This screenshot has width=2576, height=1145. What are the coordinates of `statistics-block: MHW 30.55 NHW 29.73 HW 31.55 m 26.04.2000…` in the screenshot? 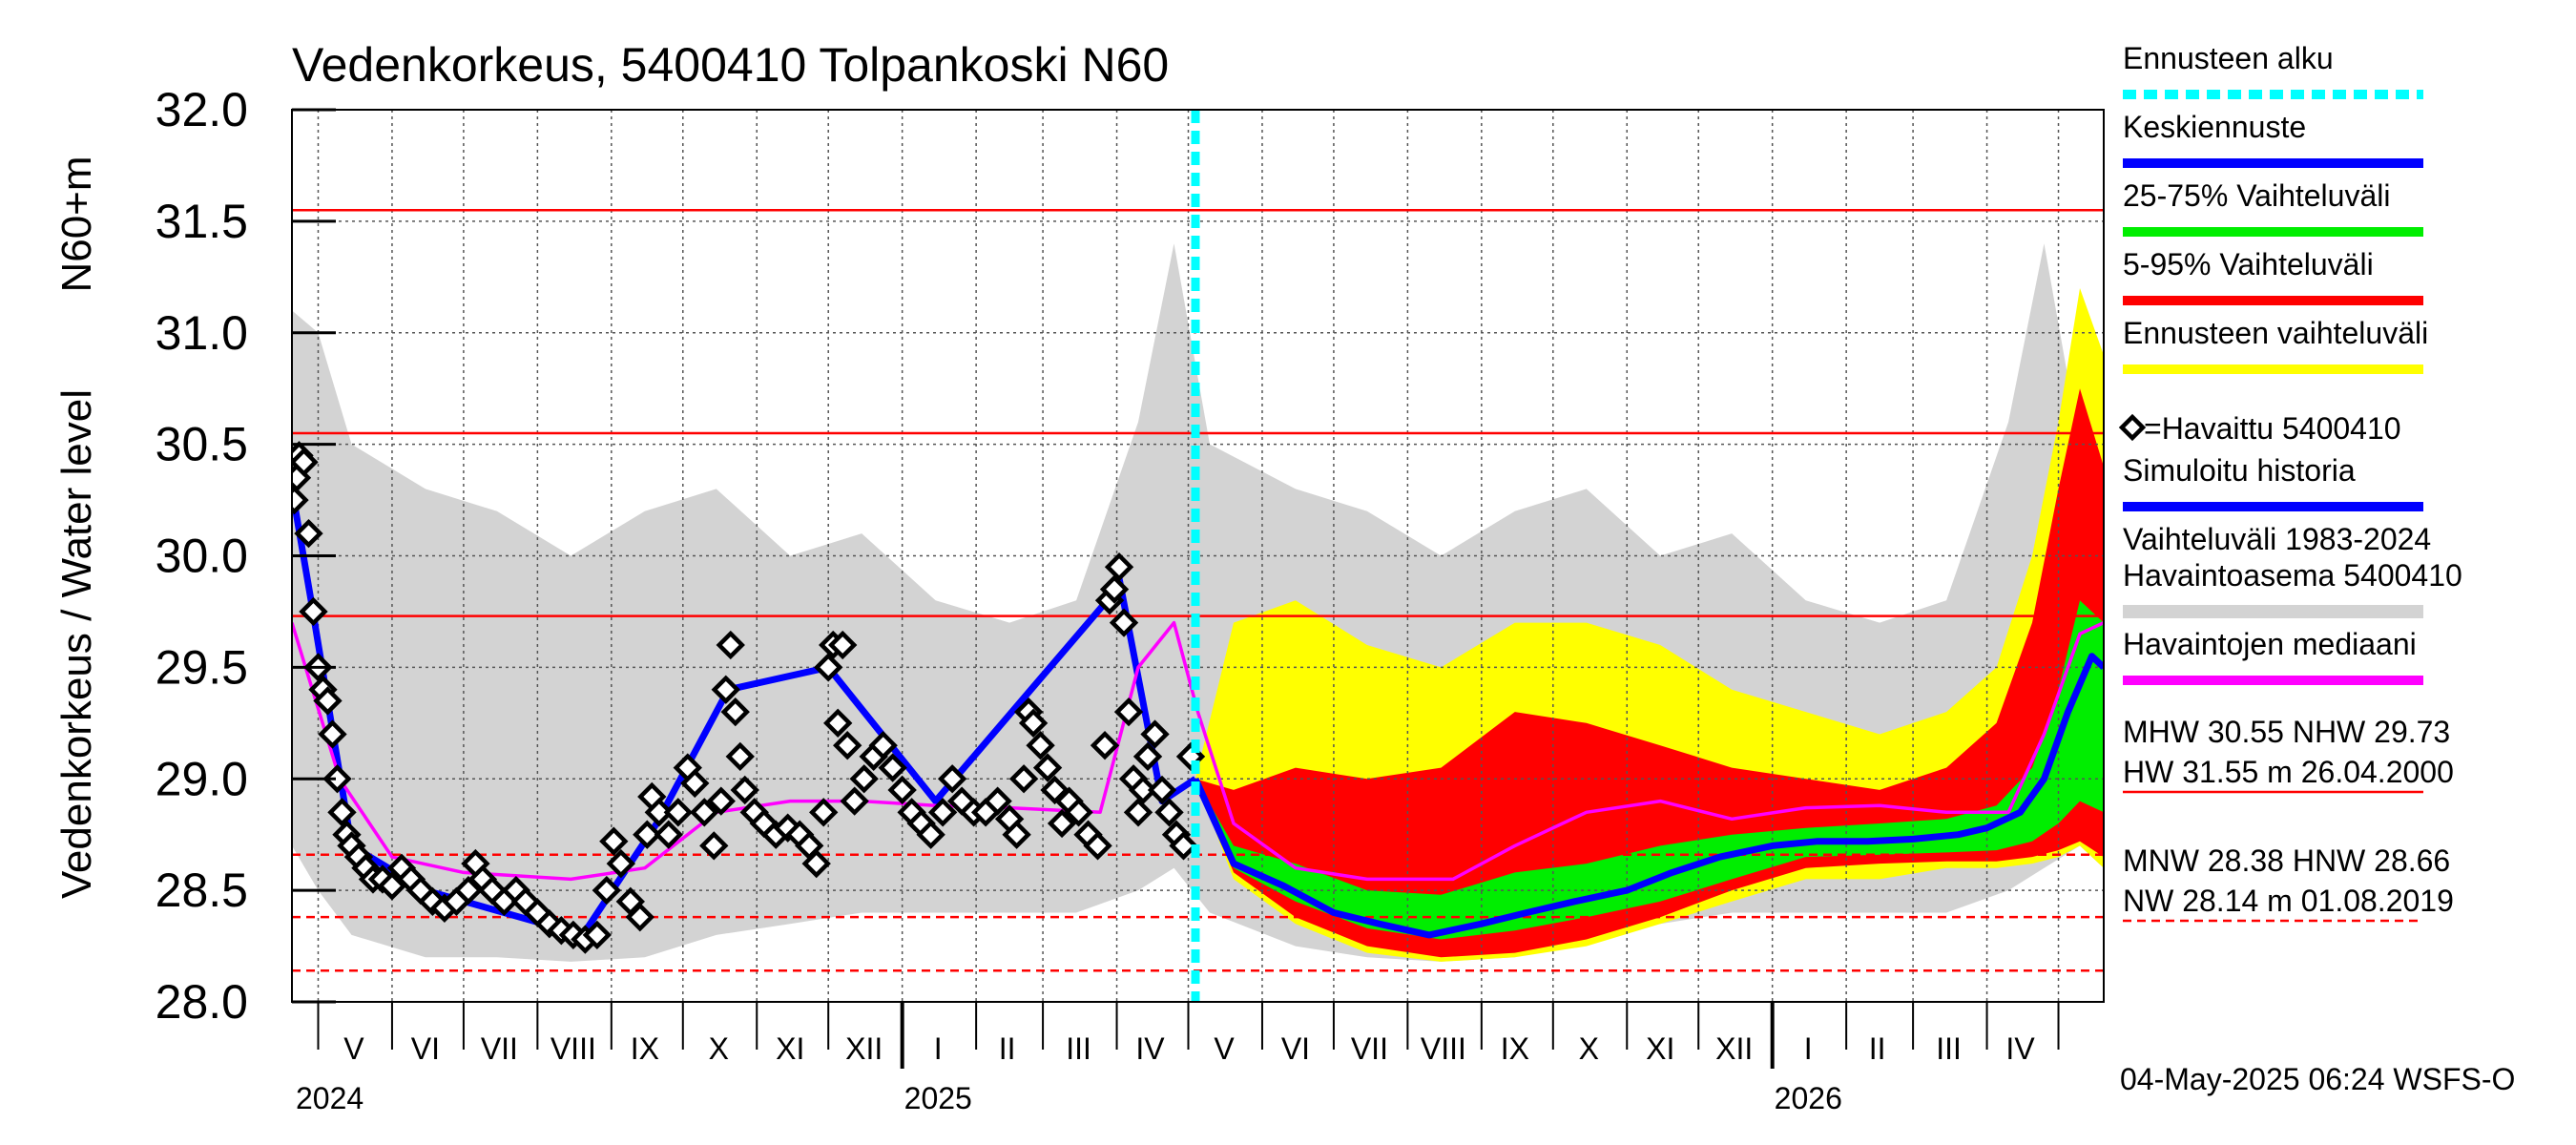 It's located at (2288, 819).